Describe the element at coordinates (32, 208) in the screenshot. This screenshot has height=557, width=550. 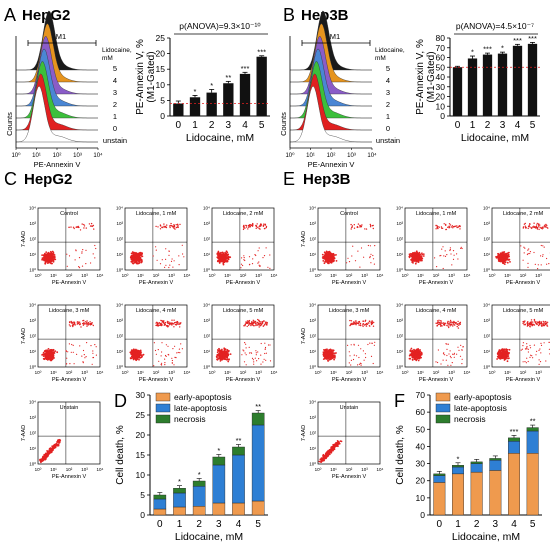
I see `dotplot-y-tick-label: 10⁴` at that location.